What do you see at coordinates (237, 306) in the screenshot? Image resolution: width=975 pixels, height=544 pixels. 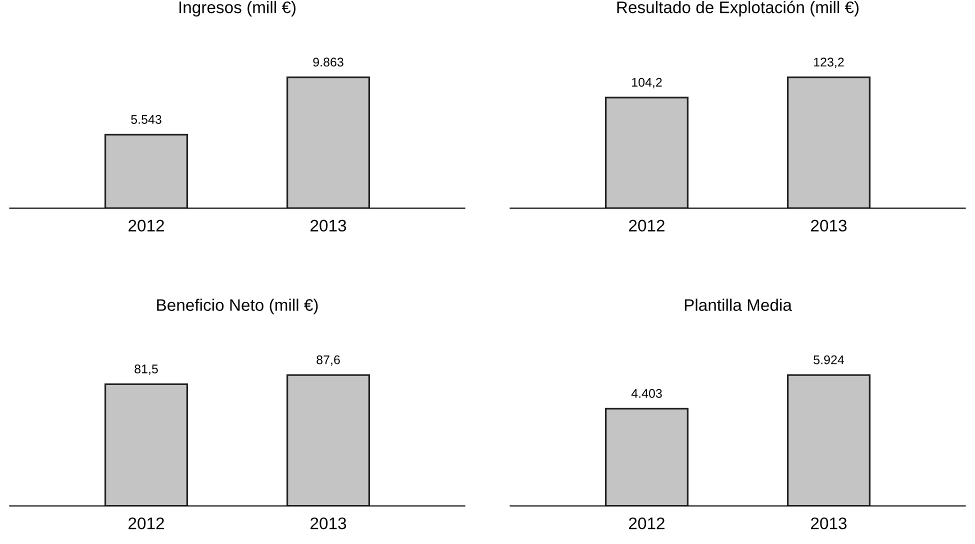 I see `chart-title: Beneficio Neto (mill €)` at bounding box center [237, 306].